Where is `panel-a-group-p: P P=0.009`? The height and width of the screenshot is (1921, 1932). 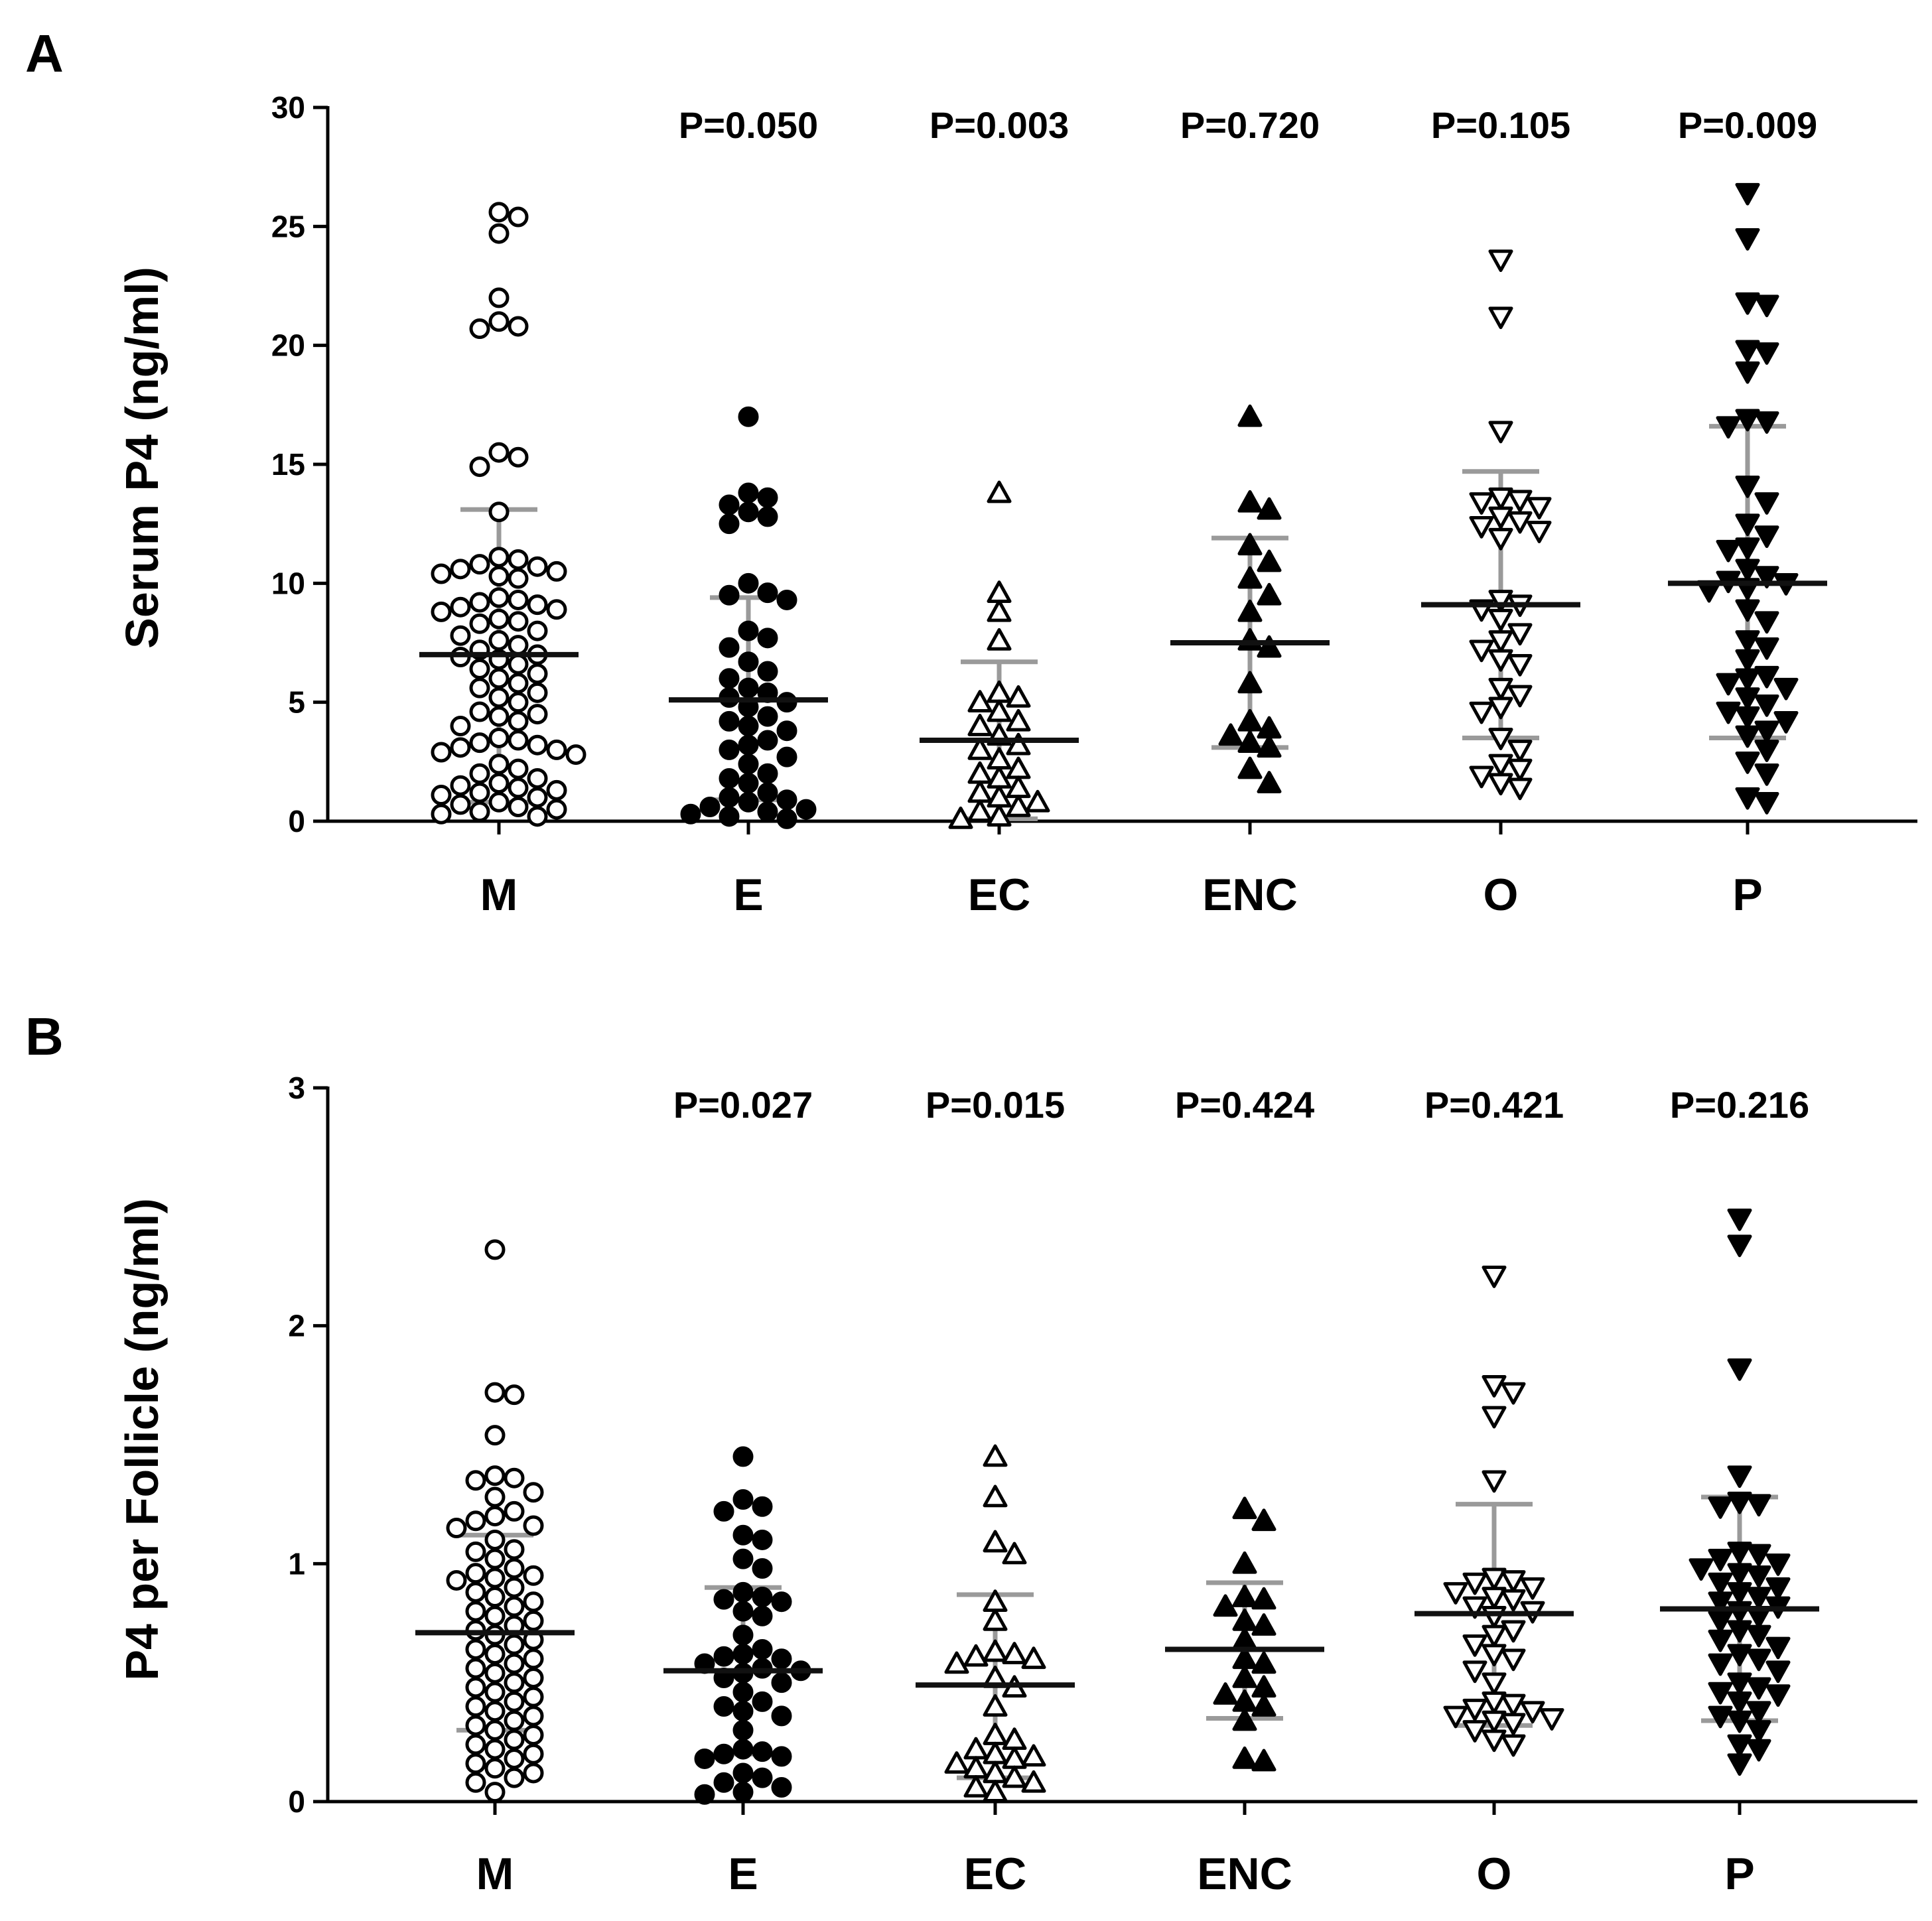 panel-a-group-p: P P=0.009 is located at coordinates (1747, 512).